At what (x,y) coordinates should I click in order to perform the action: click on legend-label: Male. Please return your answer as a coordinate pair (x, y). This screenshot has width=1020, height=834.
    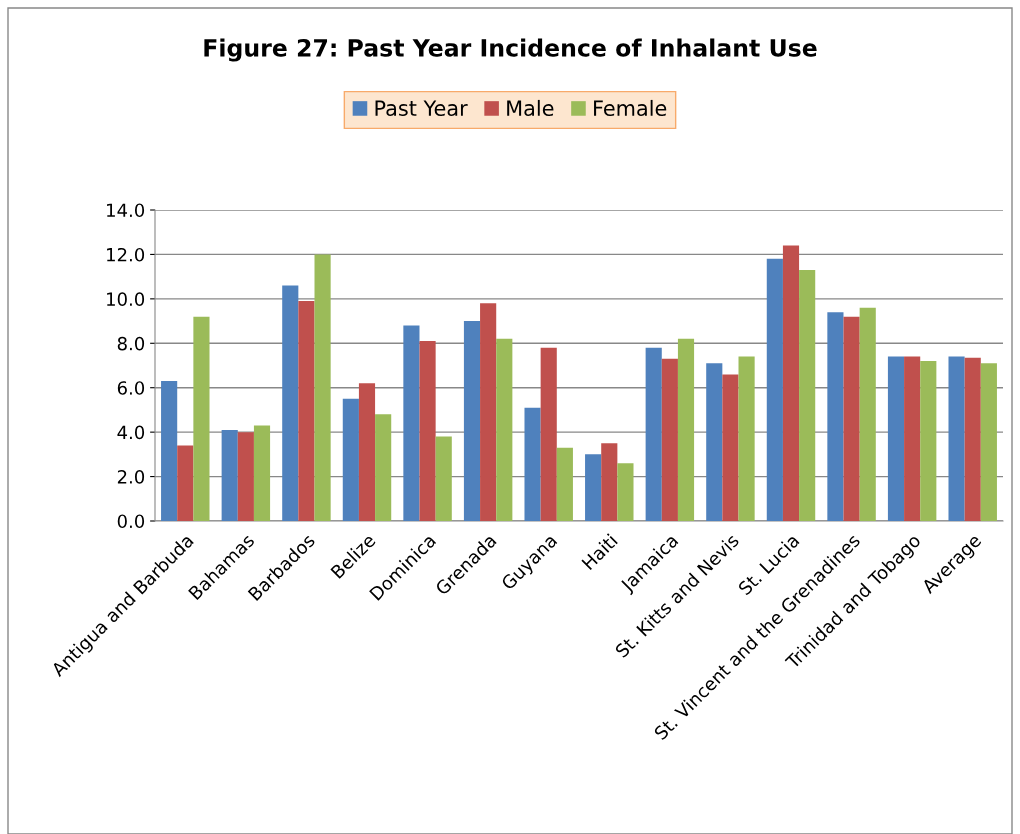
    Looking at the image, I should click on (530, 108).